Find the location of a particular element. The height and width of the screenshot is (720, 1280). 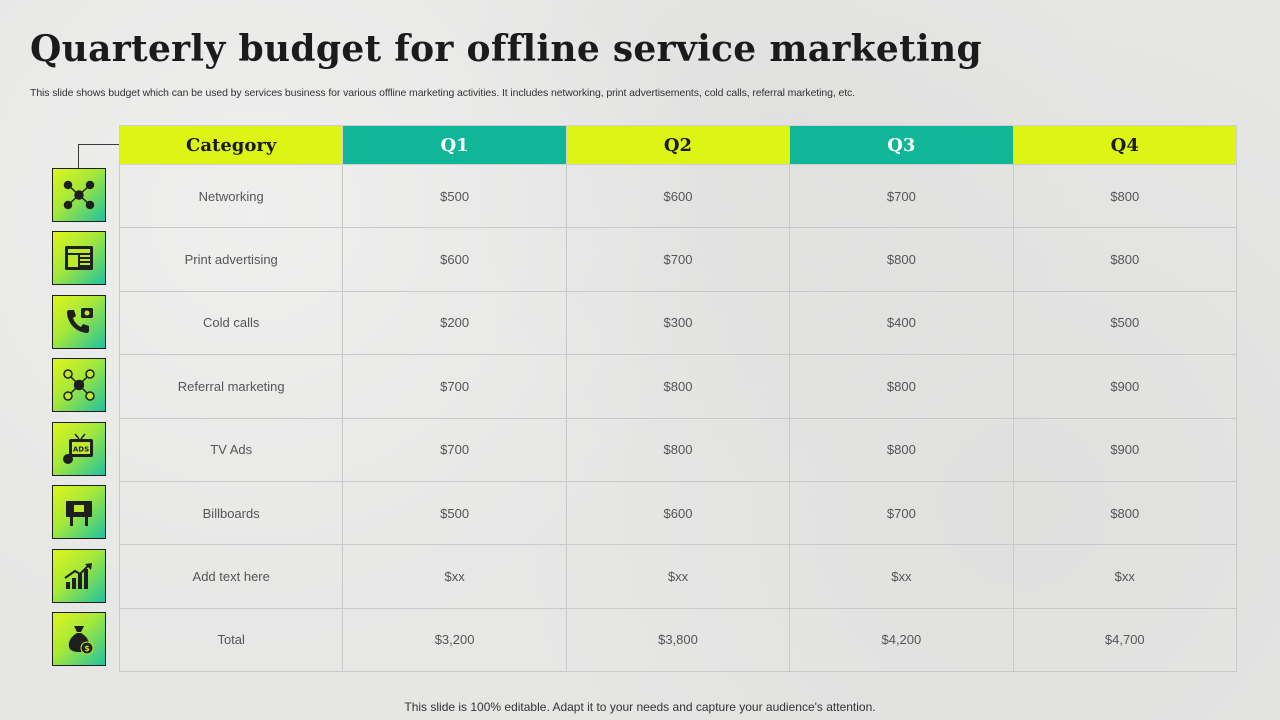

header-row: Category Q1 Q2 Q3 Q4 is located at coordinates (678, 145).